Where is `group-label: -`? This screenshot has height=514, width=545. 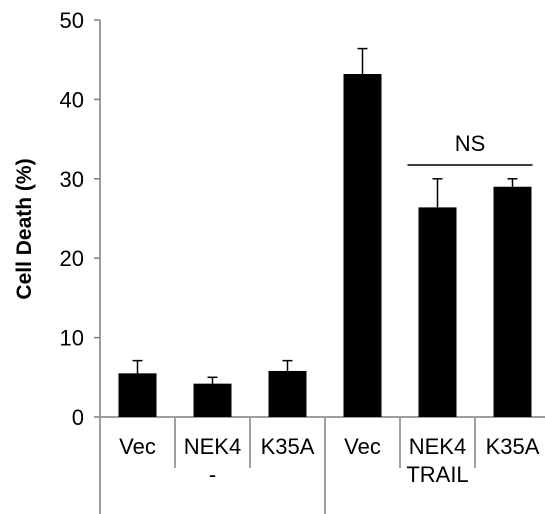 group-label: - is located at coordinates (212, 474).